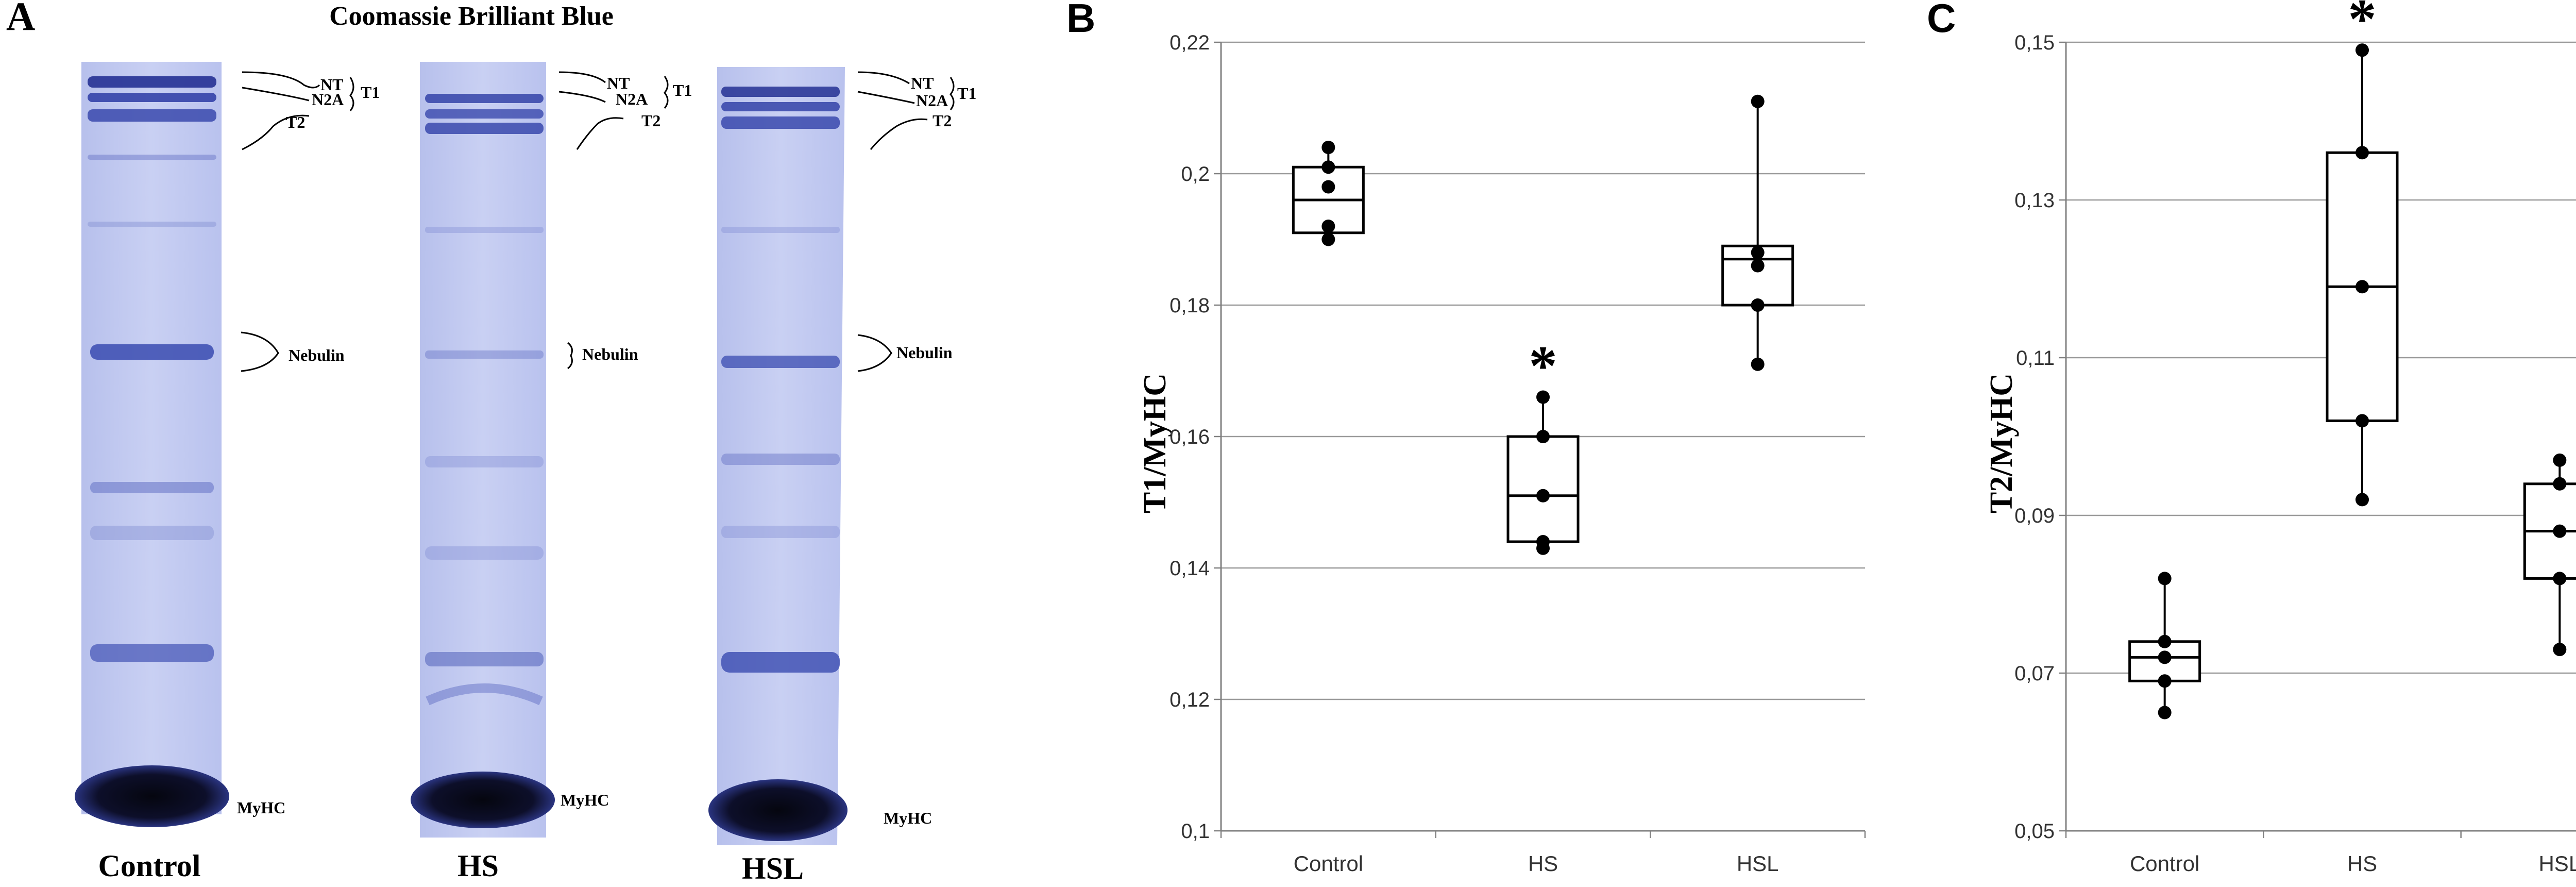 The image size is (2576, 887). What do you see at coordinates (585, 800) in the screenshot?
I see `band-label-myhc-hs: MyHC` at bounding box center [585, 800].